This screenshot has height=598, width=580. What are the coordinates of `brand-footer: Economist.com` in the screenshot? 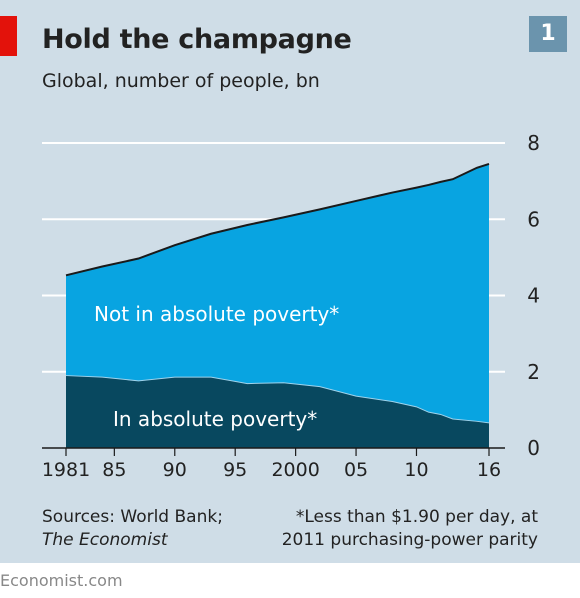 It's located at (61, 580).